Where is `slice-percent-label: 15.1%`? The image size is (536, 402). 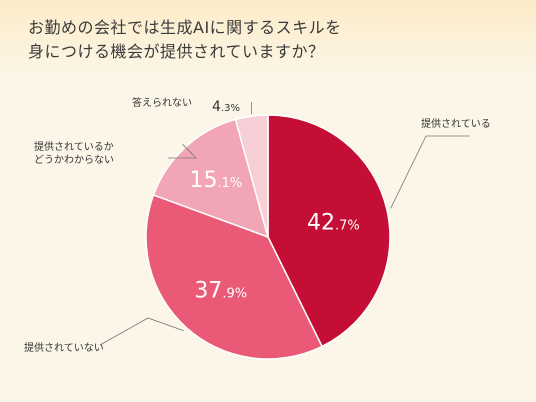
slice-percent-label: 15.1% is located at coordinates (216, 180).